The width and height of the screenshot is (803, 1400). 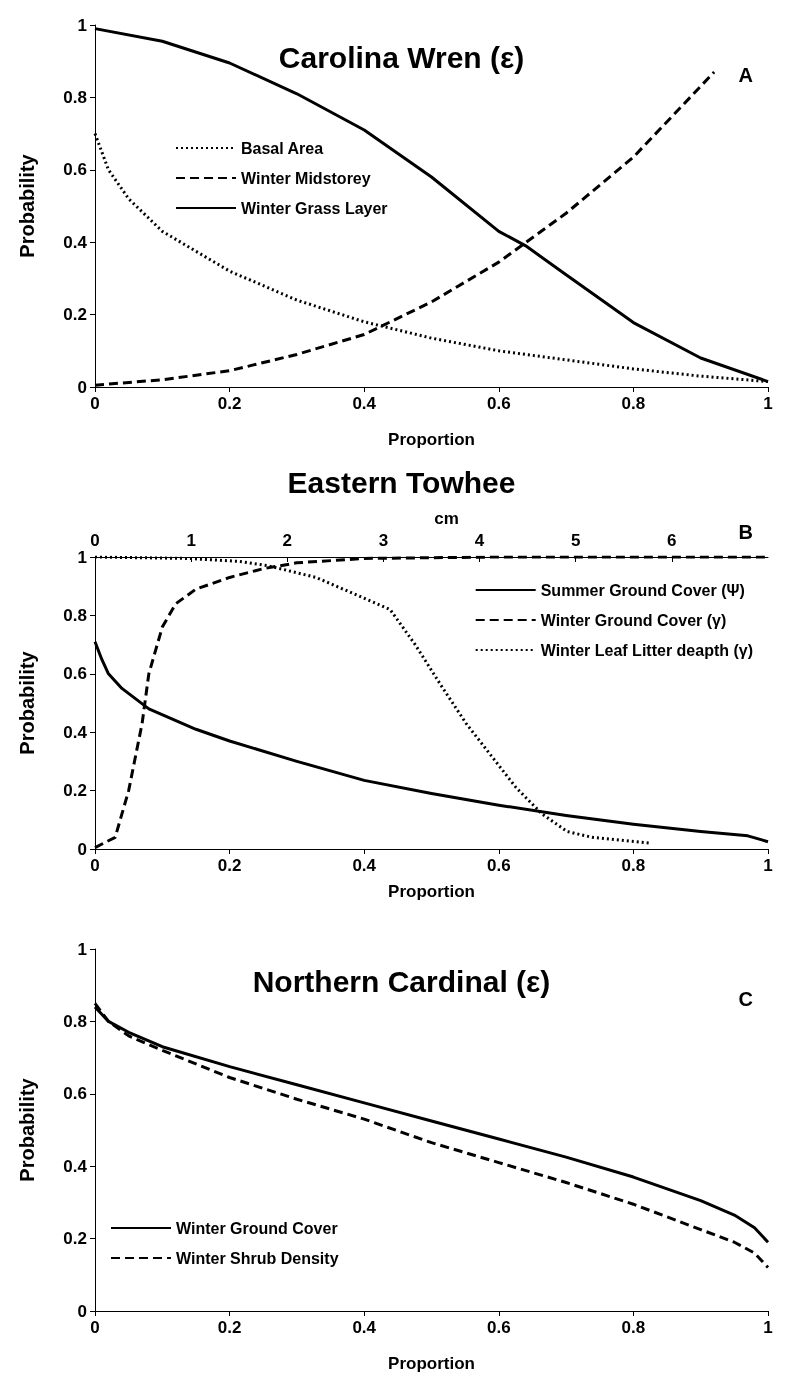 What do you see at coordinates (191, 540) in the screenshot?
I see `x2-tick-label: 1` at bounding box center [191, 540].